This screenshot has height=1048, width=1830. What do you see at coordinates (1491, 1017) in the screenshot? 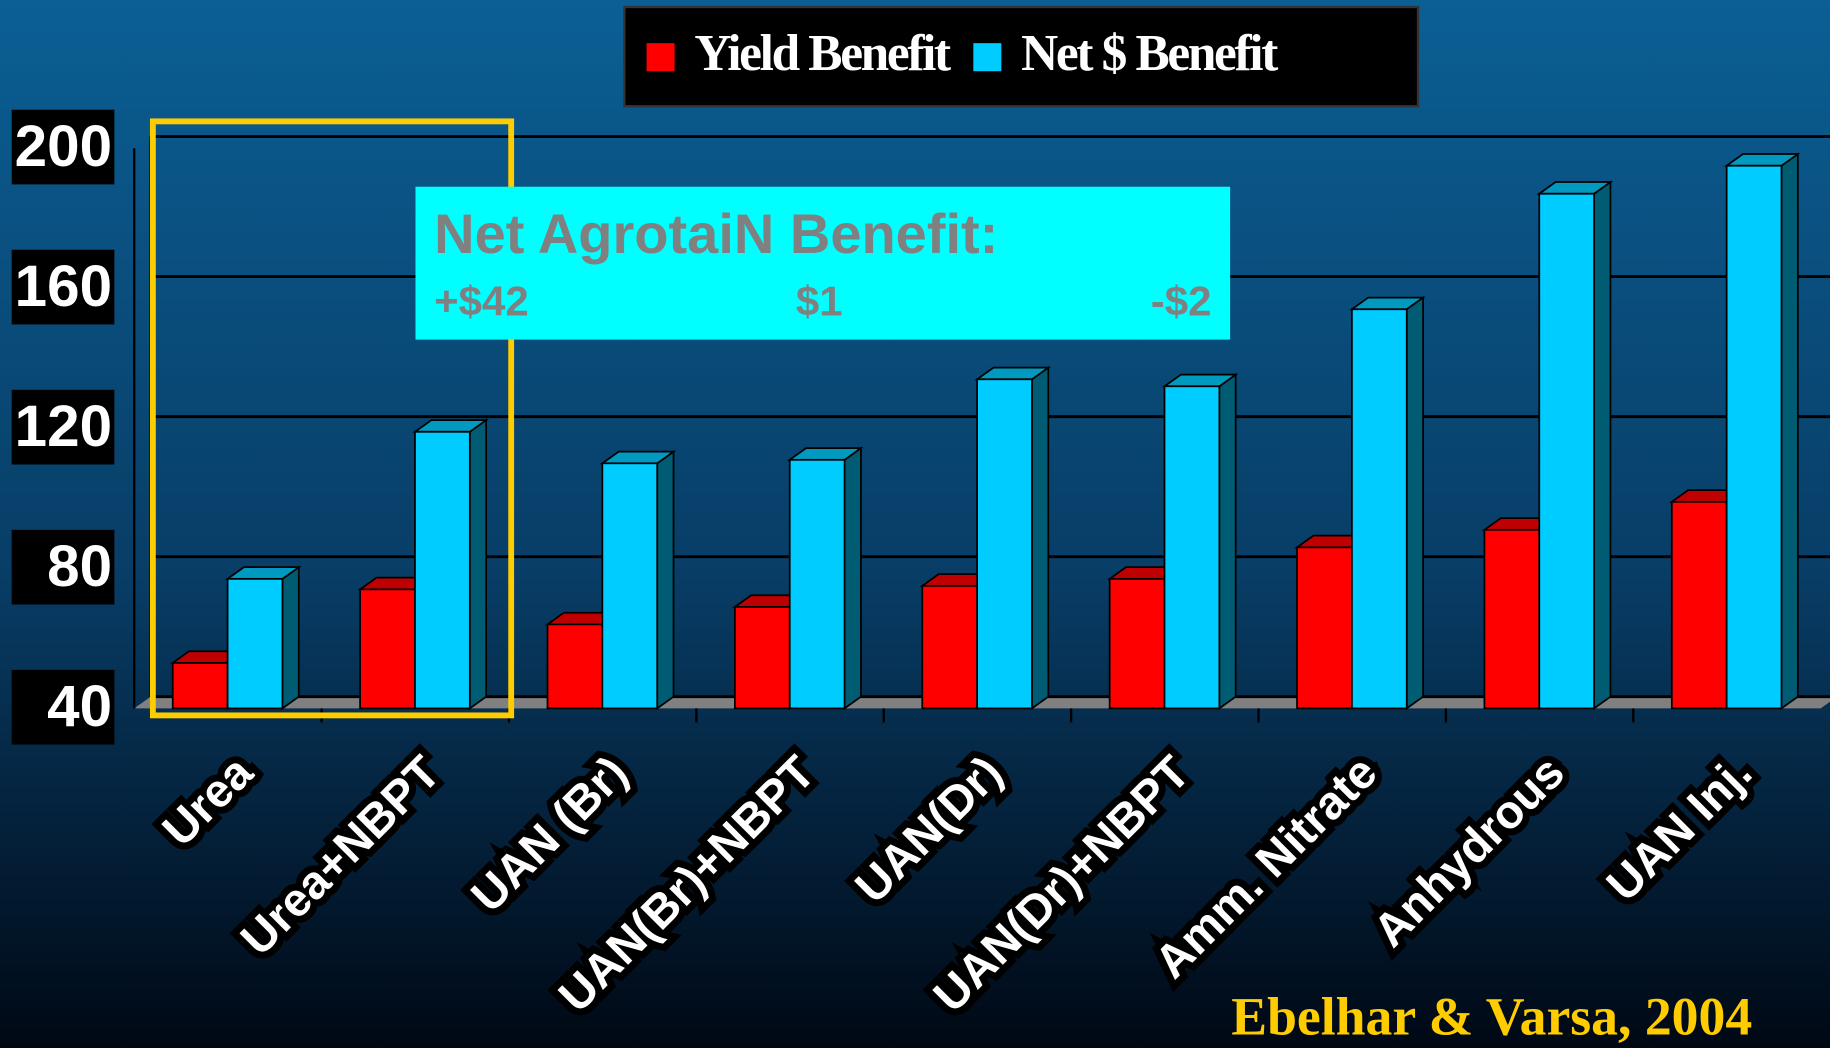
I see `source: Ebelhar & Varsa, 2004` at bounding box center [1491, 1017].